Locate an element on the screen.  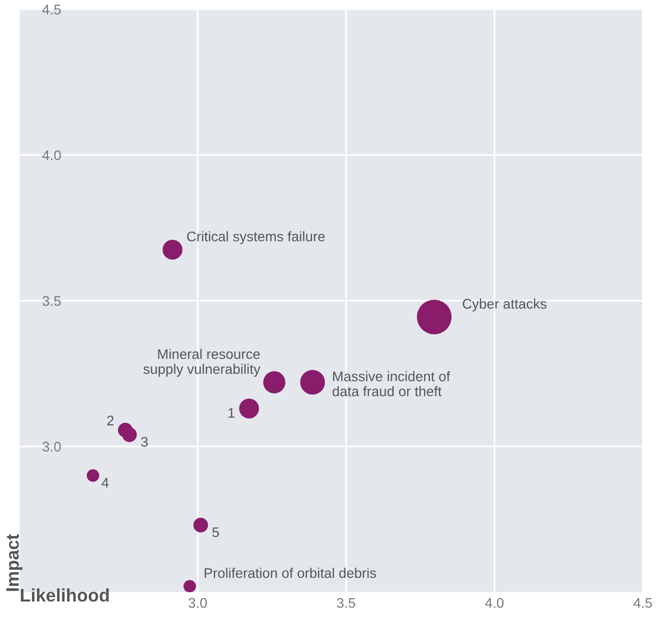
annotation: Mineral resource supply vulnerability is located at coordinates (201, 362).